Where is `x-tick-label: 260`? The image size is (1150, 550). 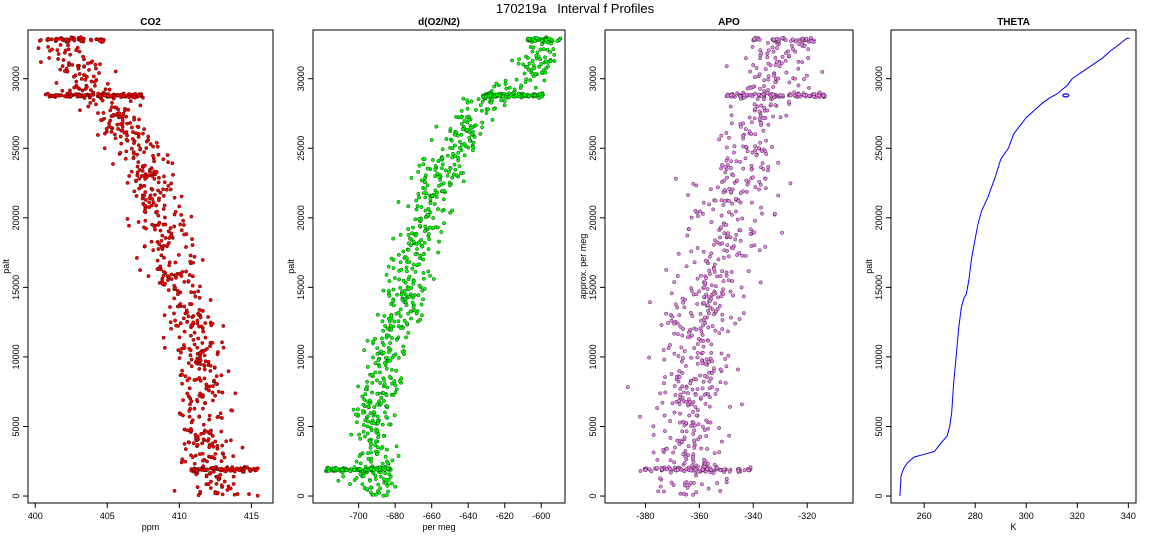
x-tick-label: 260 is located at coordinates (924, 516).